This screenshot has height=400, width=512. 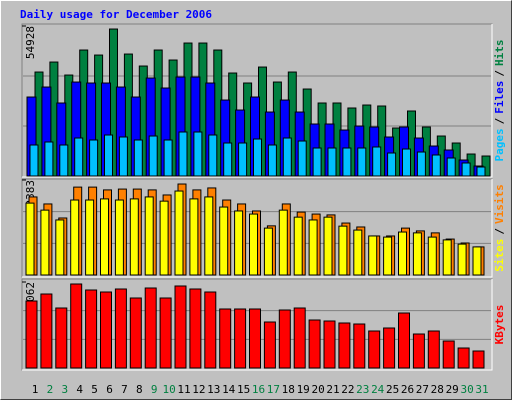 I want to click on x-tick-label: 12, so click(x=198, y=389).